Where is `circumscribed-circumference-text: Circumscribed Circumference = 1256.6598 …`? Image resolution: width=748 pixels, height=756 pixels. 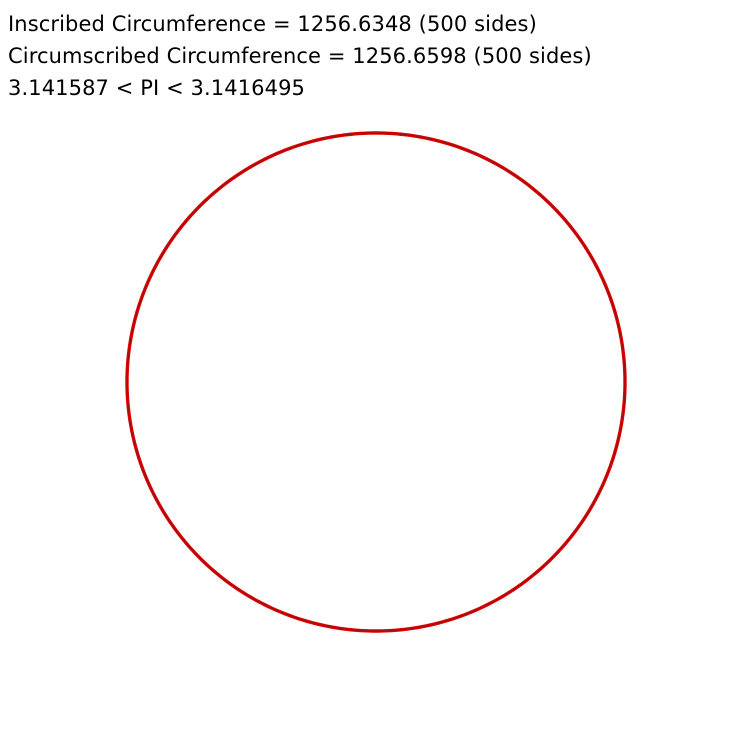 circumscribed-circumference-text: Circumscribed Circumference = 1256.6598 … is located at coordinates (300, 56).